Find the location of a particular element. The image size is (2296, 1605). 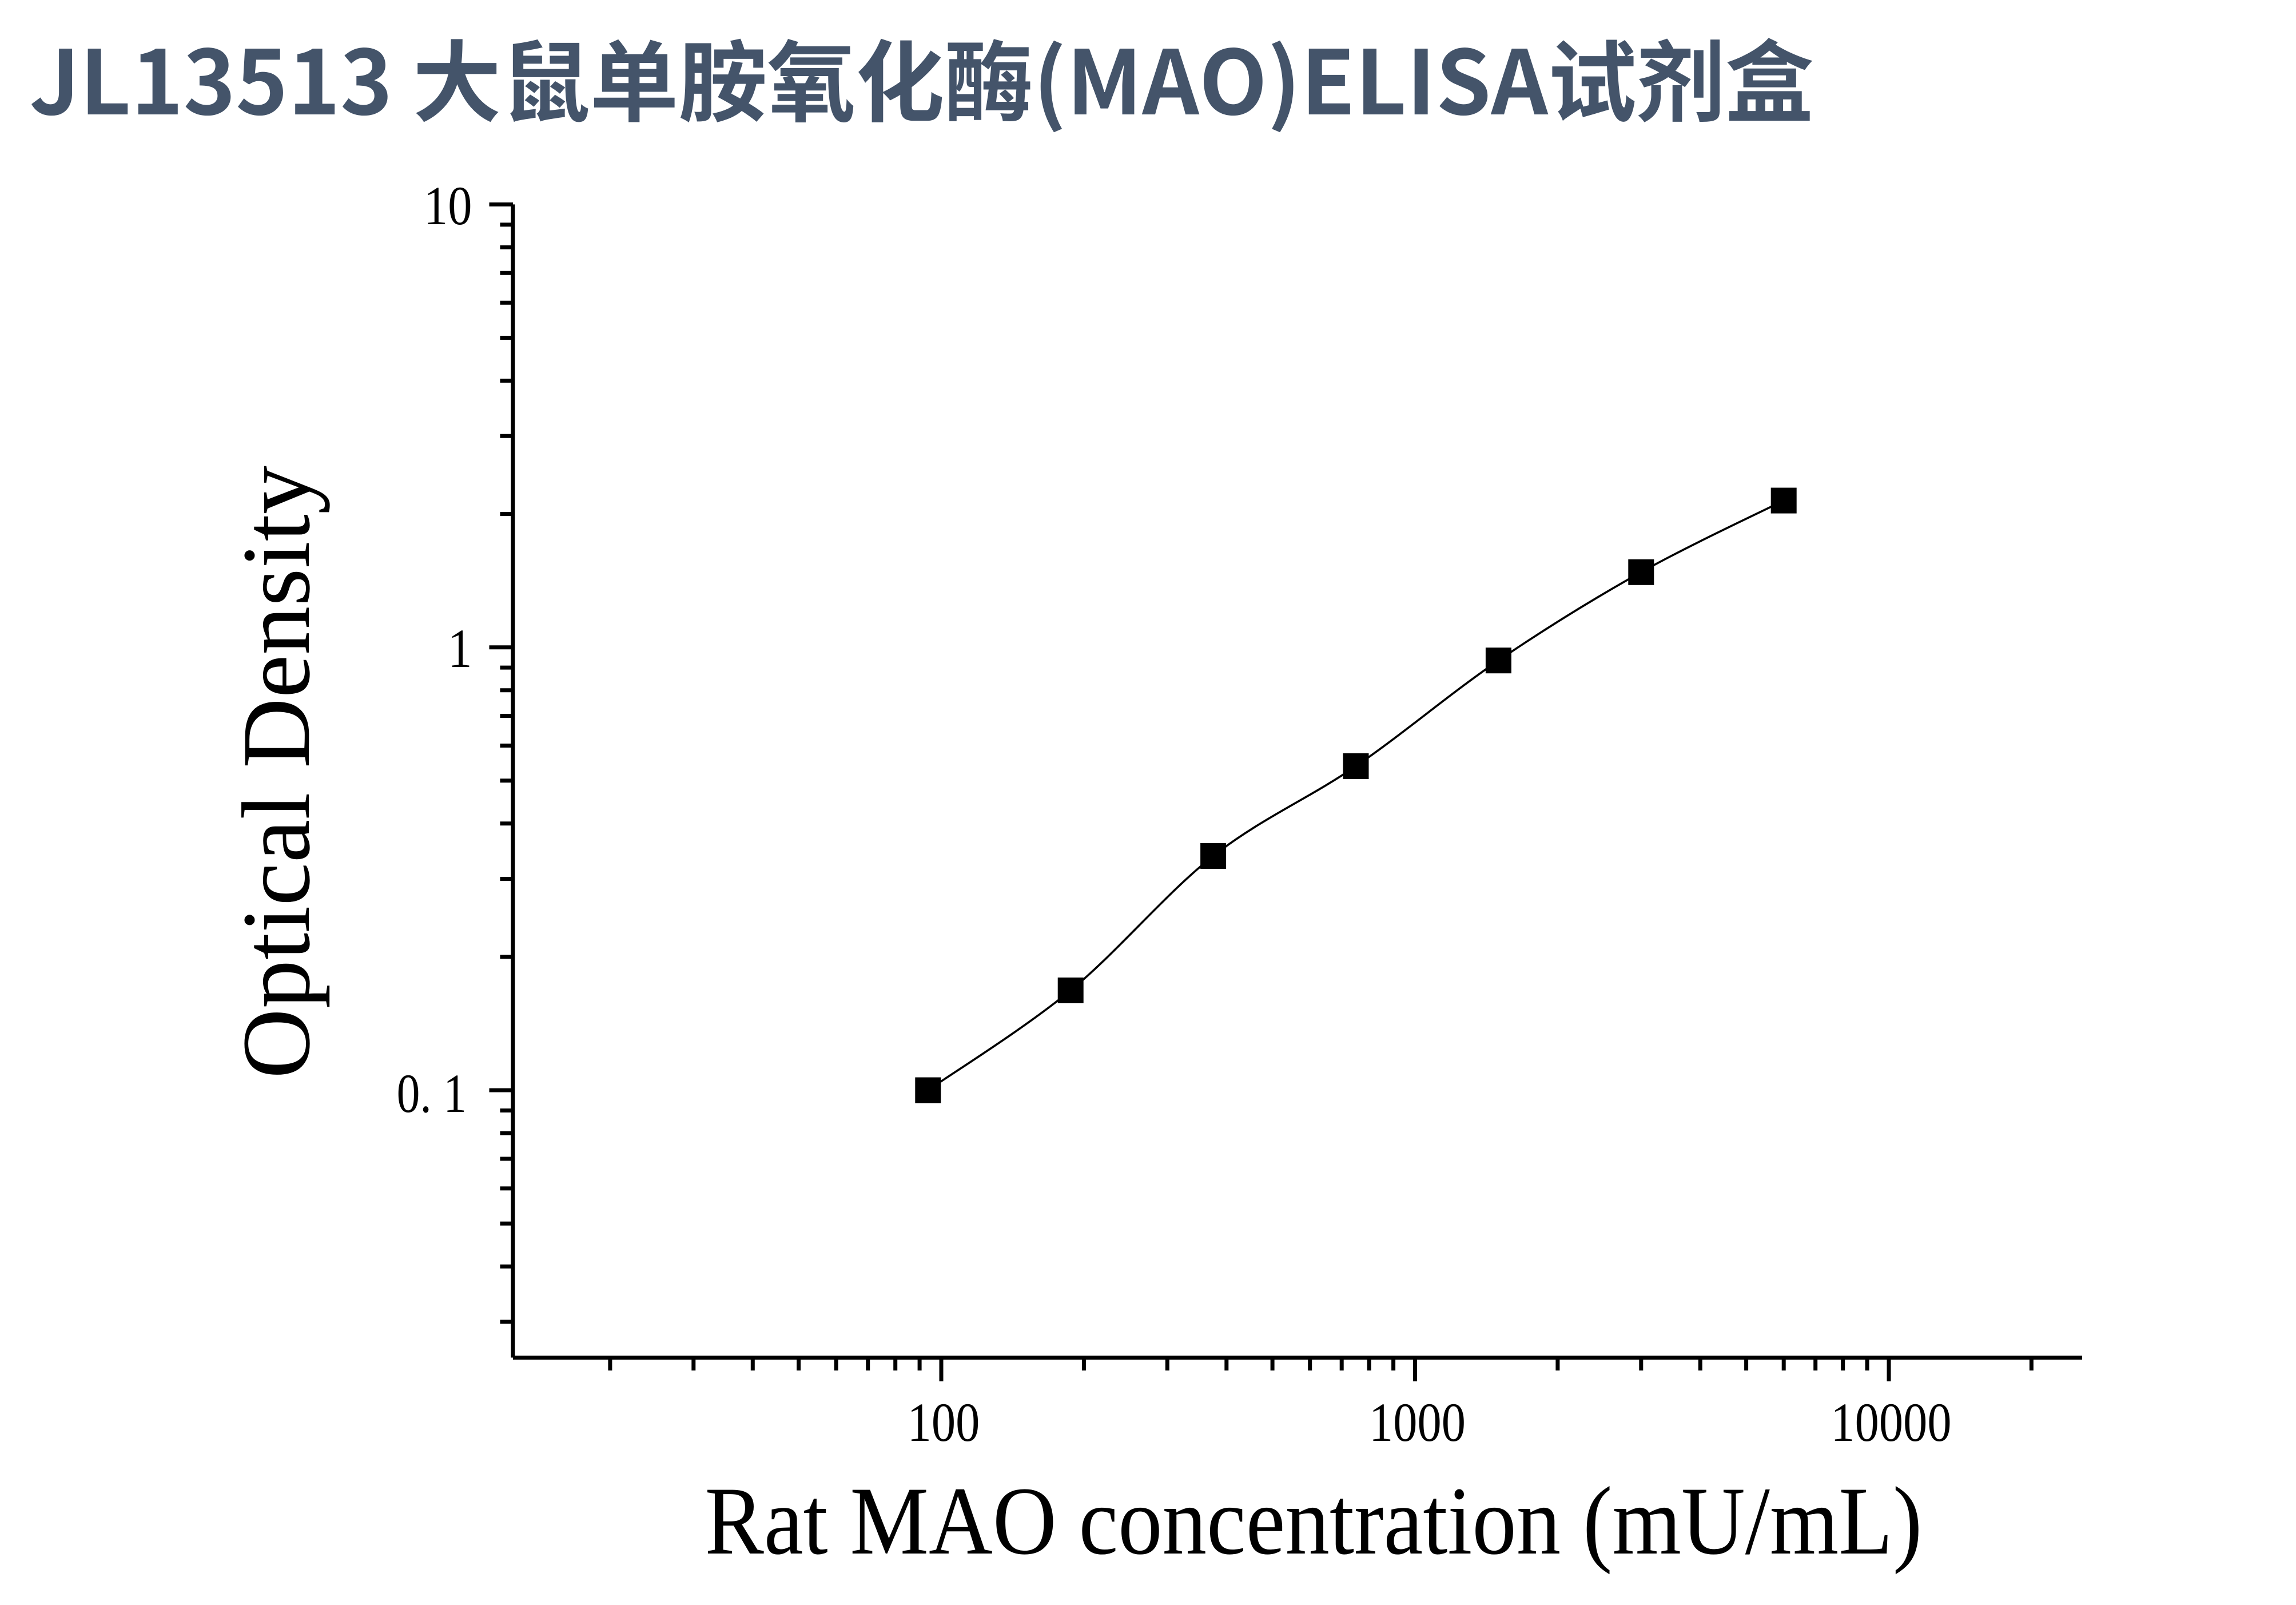

svg-text: 0. 1 is located at coordinates (432, 1094).